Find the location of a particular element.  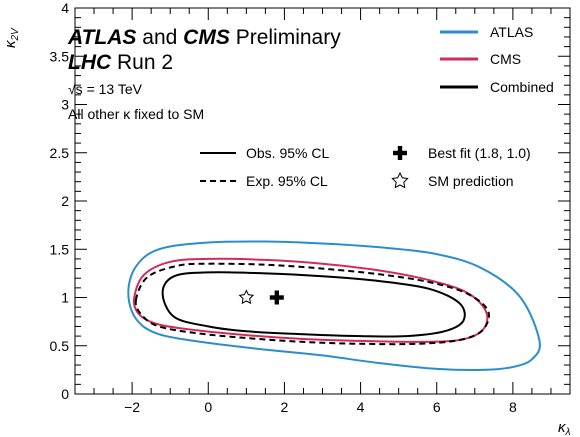

legend-label-sm: SM prediction is located at coordinates (471, 181).